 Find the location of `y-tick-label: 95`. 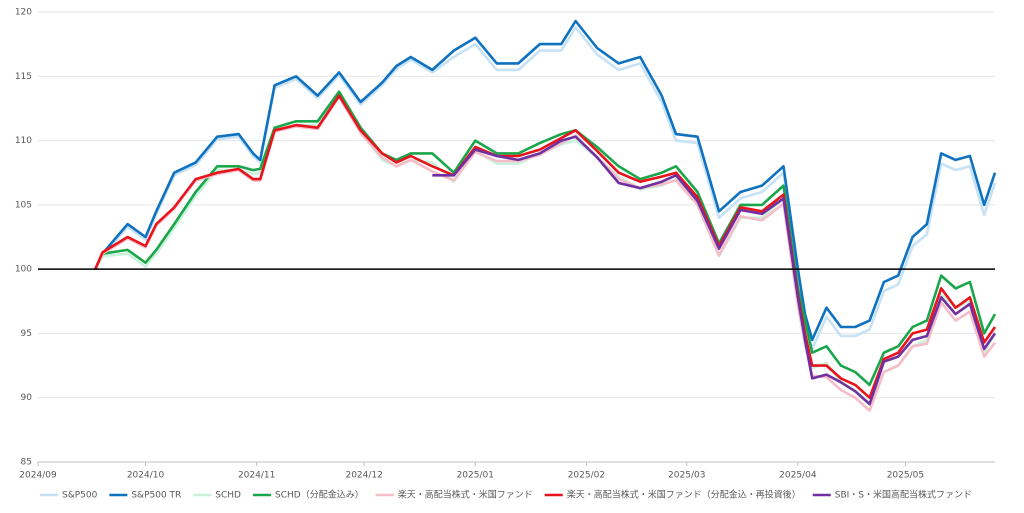

y-tick-label: 95 is located at coordinates (26, 334).